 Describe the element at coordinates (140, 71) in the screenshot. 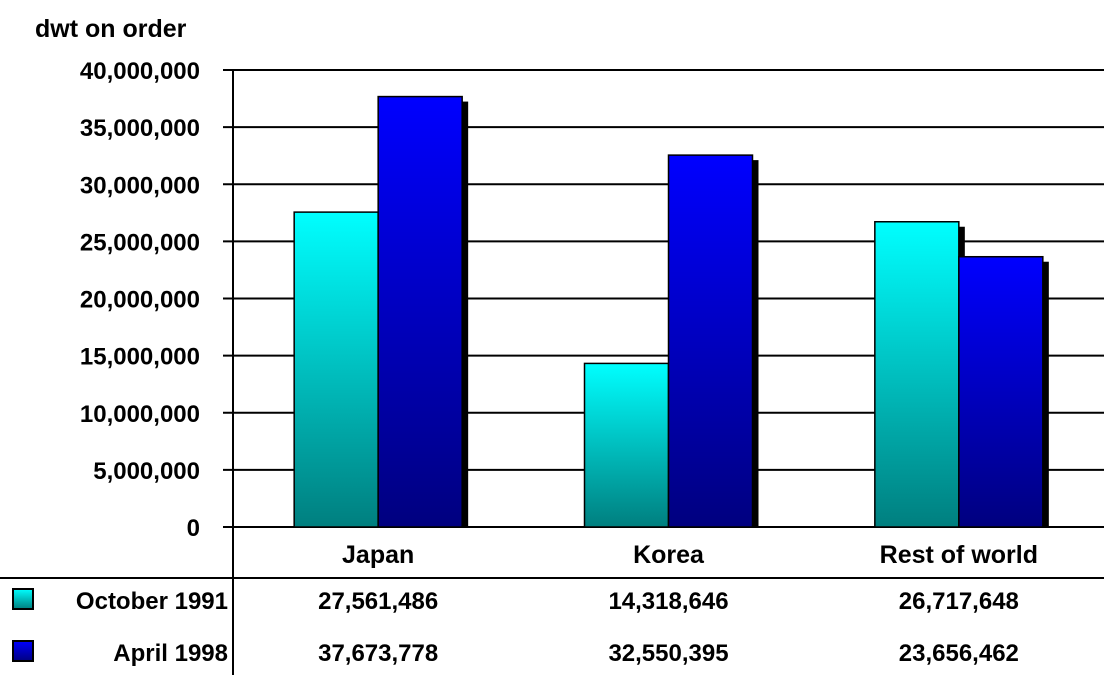

I see `y-tick-label: 40,000,000` at that location.